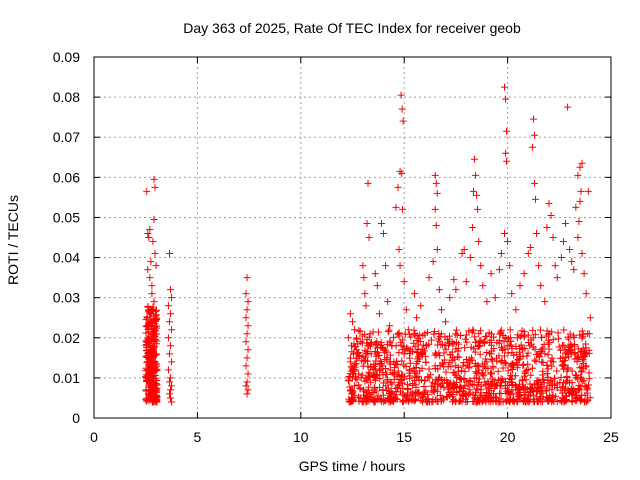 The width and height of the screenshot is (640, 480). I want to click on x-tick-label: 10, so click(301, 437).